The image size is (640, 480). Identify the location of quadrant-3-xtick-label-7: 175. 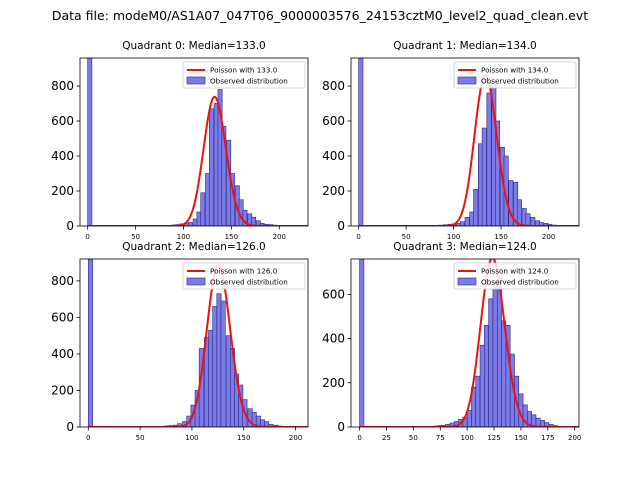
(547, 438).